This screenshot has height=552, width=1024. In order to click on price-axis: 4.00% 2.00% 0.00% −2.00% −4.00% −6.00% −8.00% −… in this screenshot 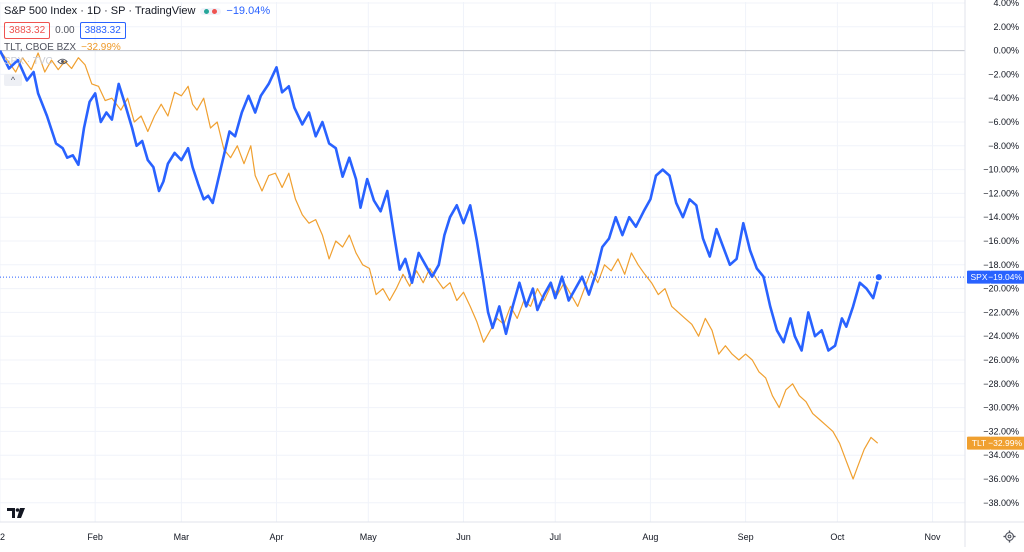, I will do `click(991, 273)`.